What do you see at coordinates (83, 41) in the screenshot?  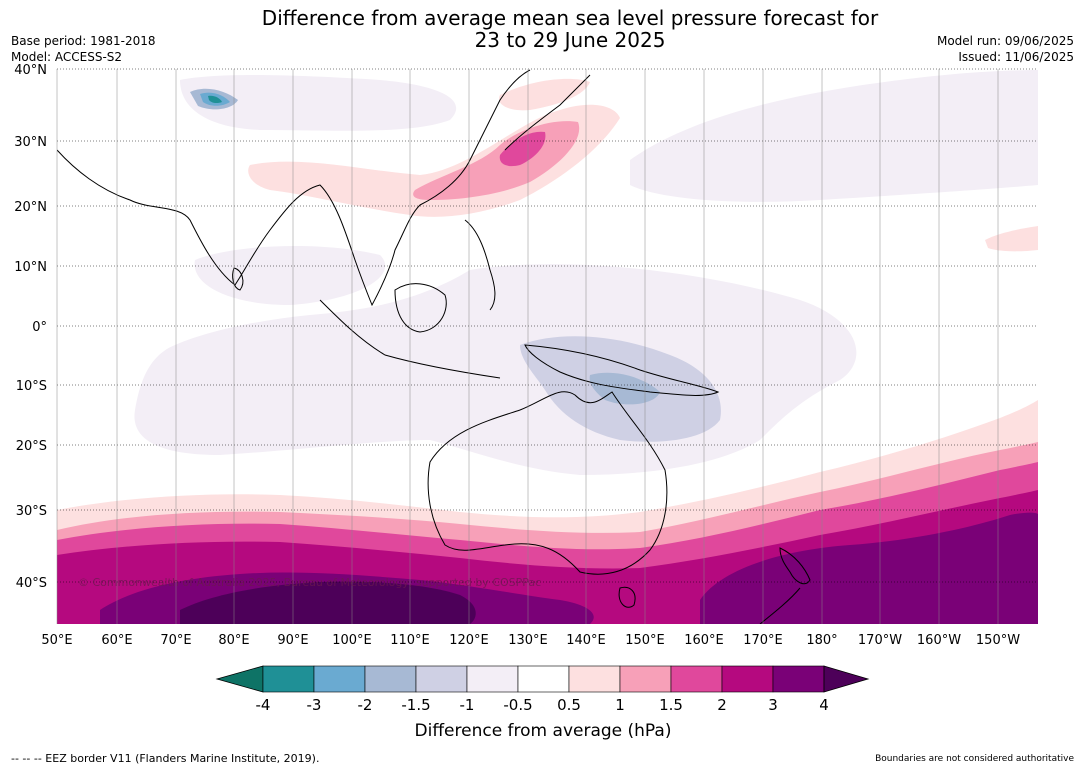 I see `base-period: Base period: 1981-2018` at bounding box center [83, 41].